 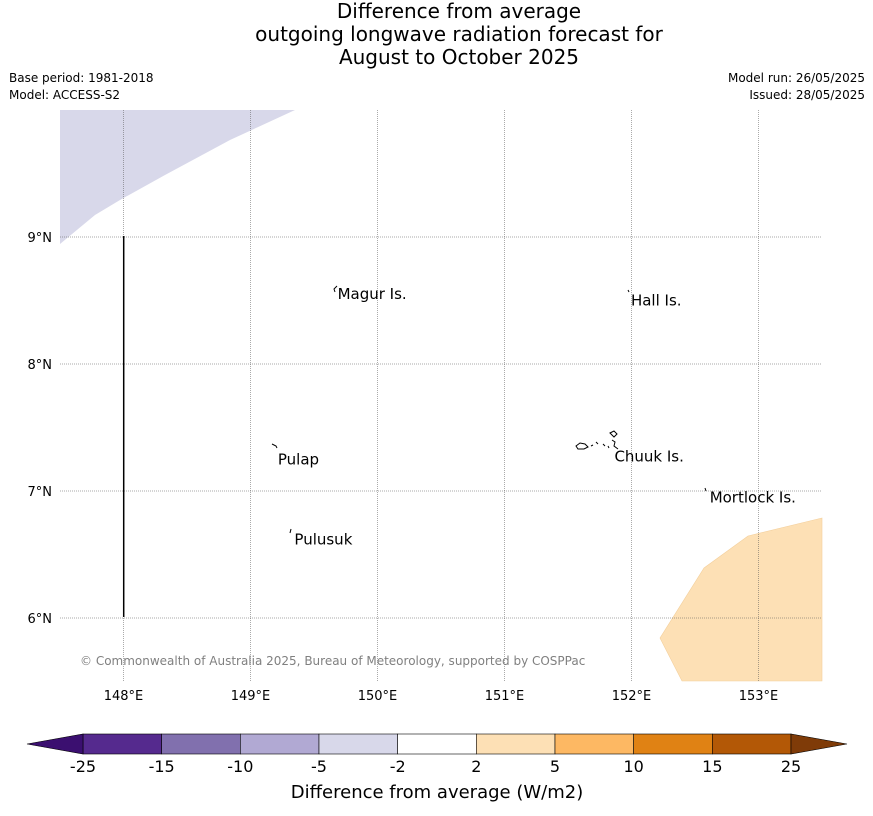 What do you see at coordinates (791, 766) in the screenshot?
I see `colorbar-tick-label: 25` at bounding box center [791, 766].